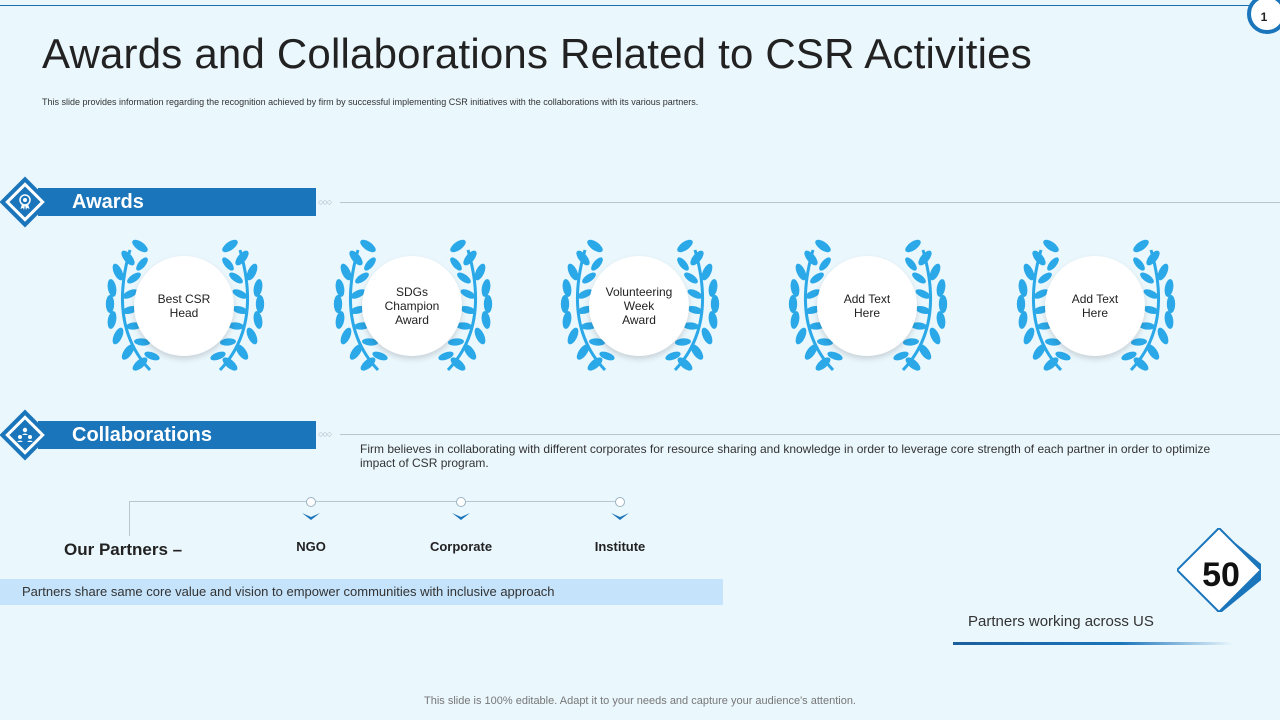 This screenshot has height=720, width=1280. I want to click on top-rule, so click(626, 5).